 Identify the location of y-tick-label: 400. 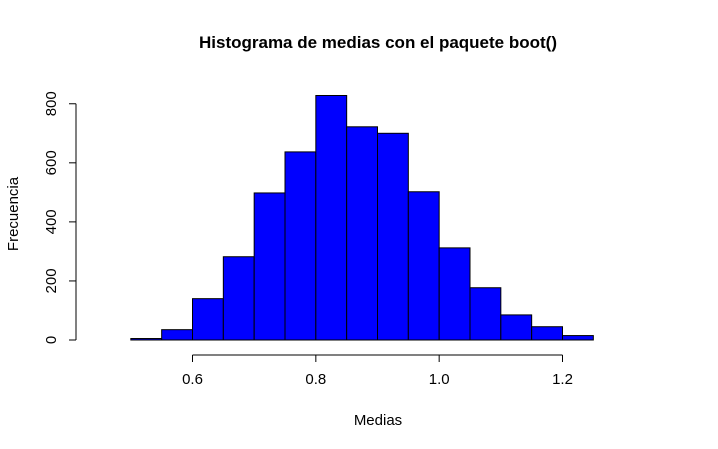
(51, 221).